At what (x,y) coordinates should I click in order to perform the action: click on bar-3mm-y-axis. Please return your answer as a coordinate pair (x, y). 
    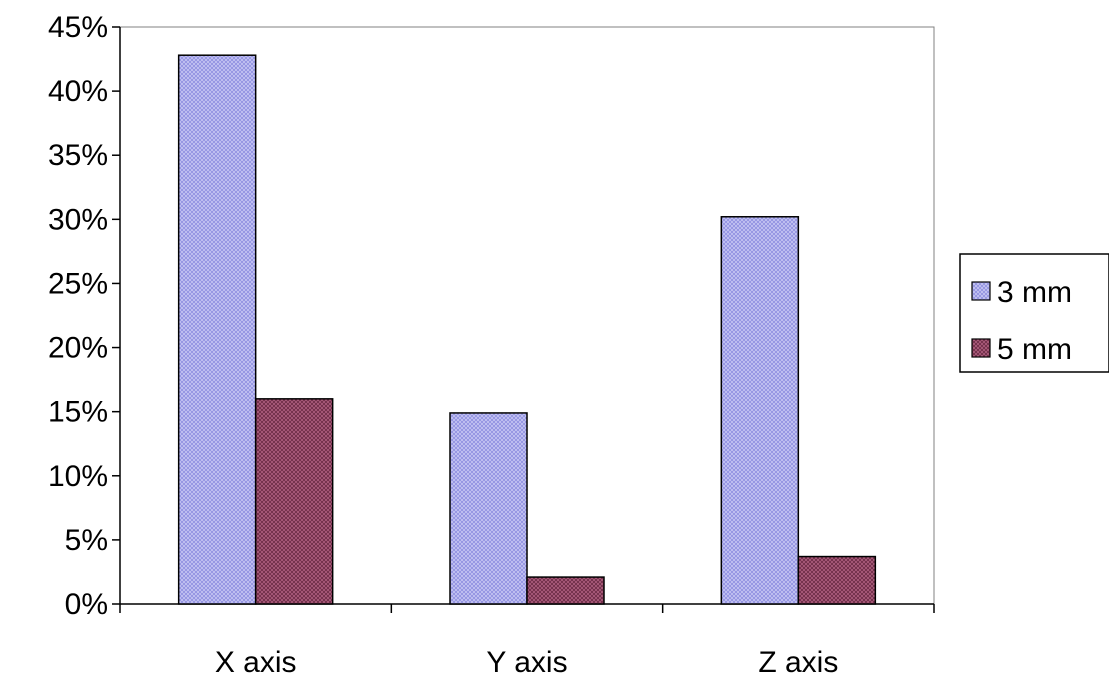
    Looking at the image, I should click on (488, 508).